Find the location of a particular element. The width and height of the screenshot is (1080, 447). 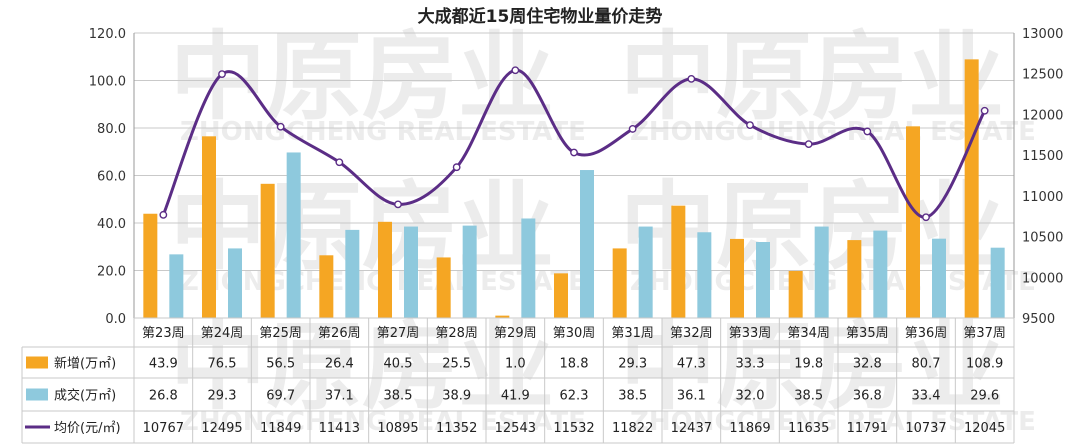

table-cell-value: 12437 is located at coordinates (691, 428).